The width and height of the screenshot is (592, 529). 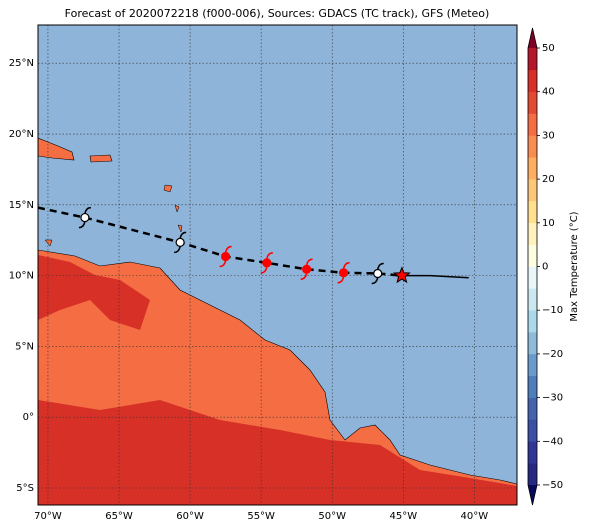 What do you see at coordinates (190, 516) in the screenshot?
I see `x-tick-label: 60°W` at bounding box center [190, 516].